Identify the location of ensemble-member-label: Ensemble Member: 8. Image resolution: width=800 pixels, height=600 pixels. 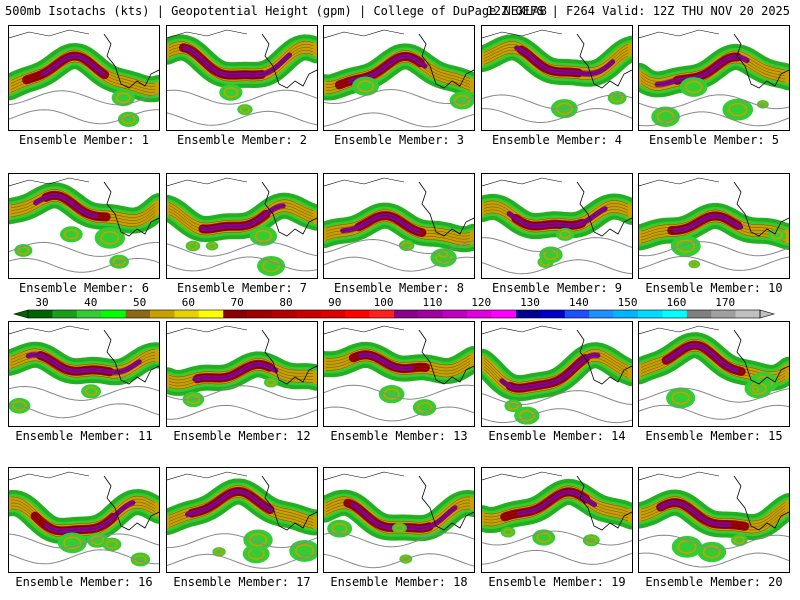
(399, 288).